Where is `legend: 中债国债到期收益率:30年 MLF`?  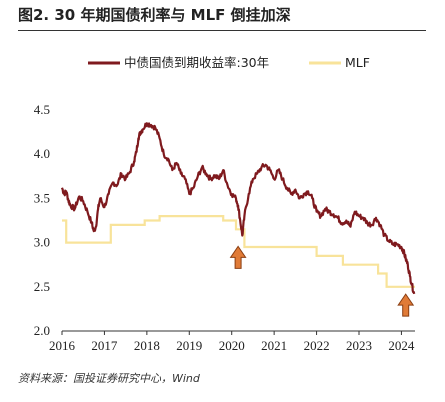
legend: 中债国债到期收益率:30年 MLF is located at coordinates (229, 62).